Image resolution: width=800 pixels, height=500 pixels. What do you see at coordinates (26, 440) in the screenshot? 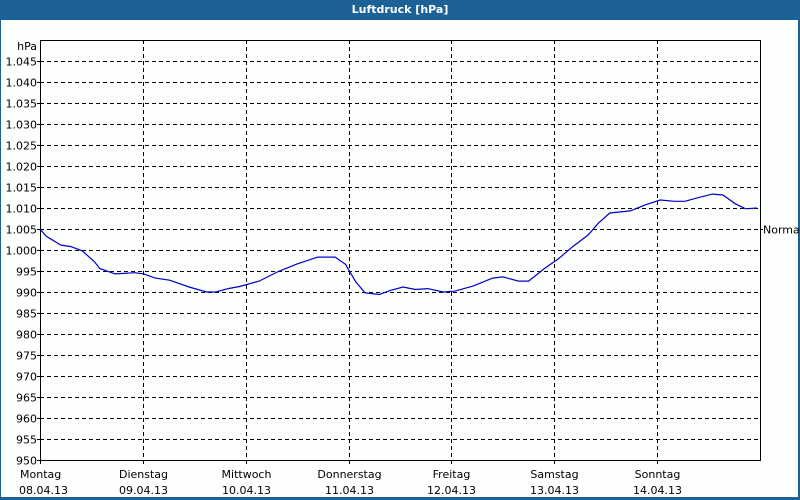
I see `y-tick-label: 955` at bounding box center [26, 440].